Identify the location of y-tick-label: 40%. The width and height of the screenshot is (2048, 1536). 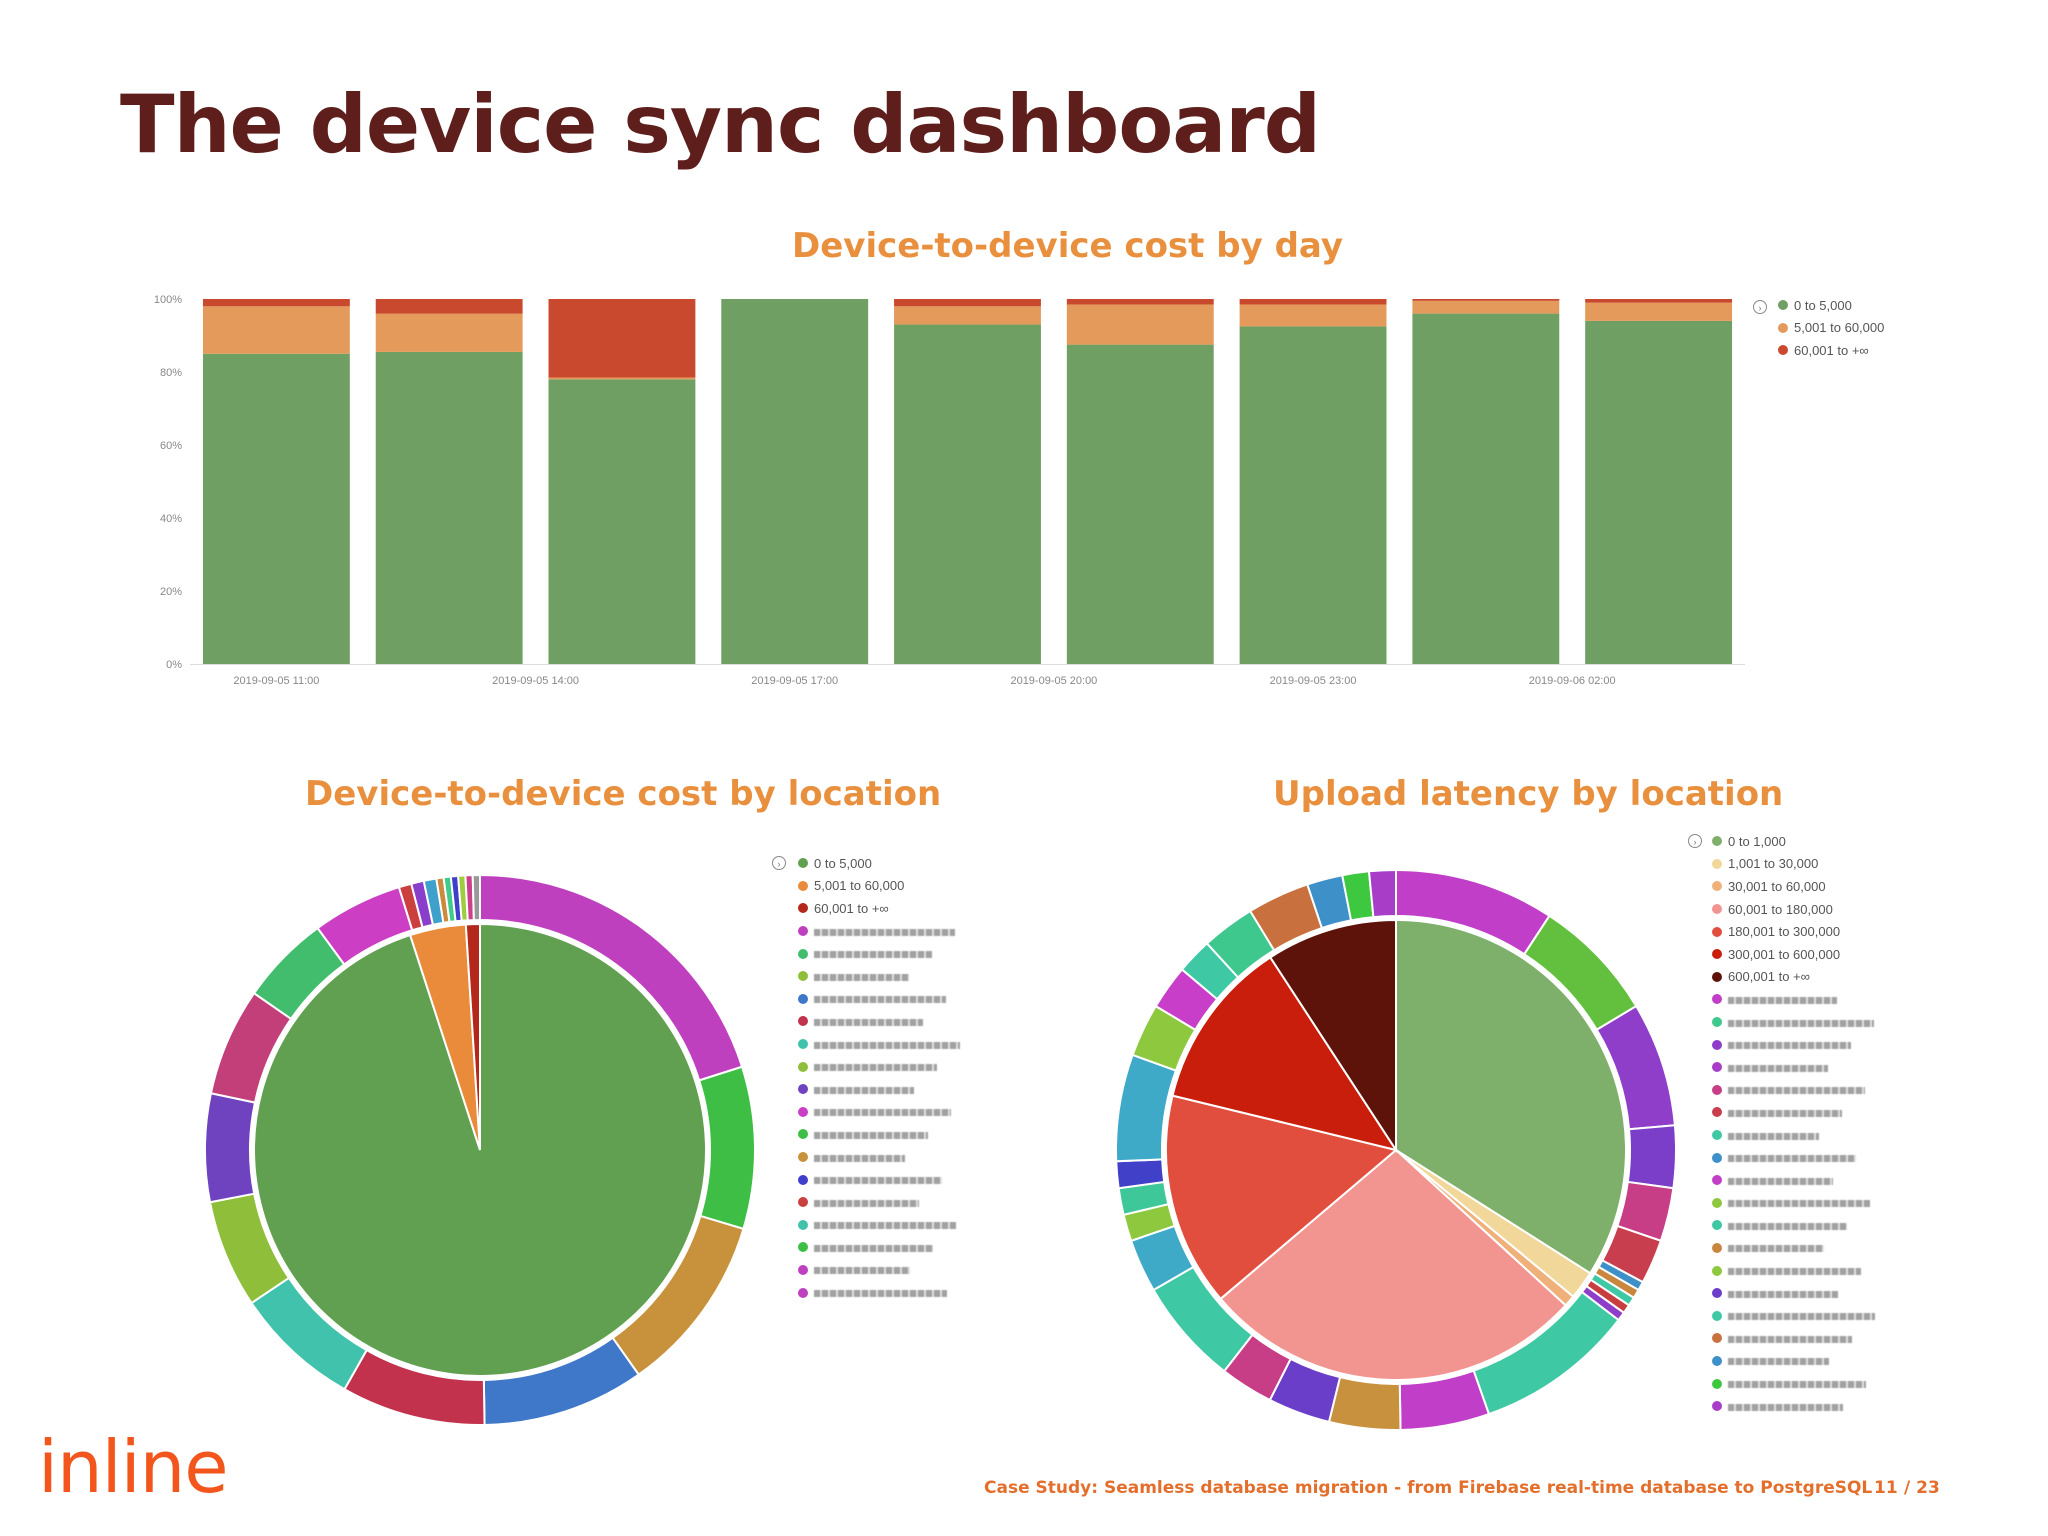
(171, 519).